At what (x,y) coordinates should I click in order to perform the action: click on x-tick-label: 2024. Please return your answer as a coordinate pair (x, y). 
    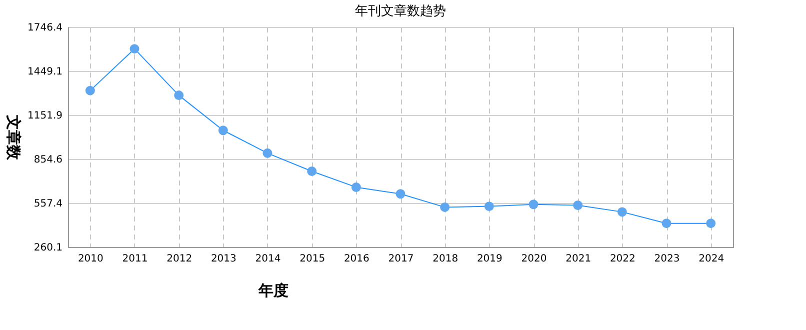
    Looking at the image, I should click on (711, 259).